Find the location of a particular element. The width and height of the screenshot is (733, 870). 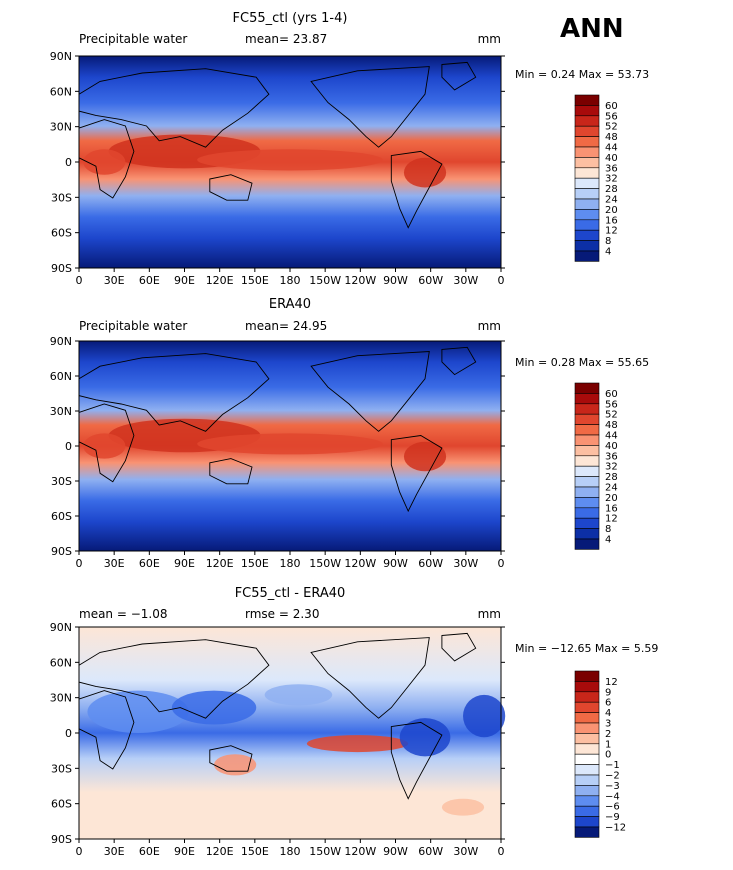

colorbar-label: −4 is located at coordinates (612, 796).